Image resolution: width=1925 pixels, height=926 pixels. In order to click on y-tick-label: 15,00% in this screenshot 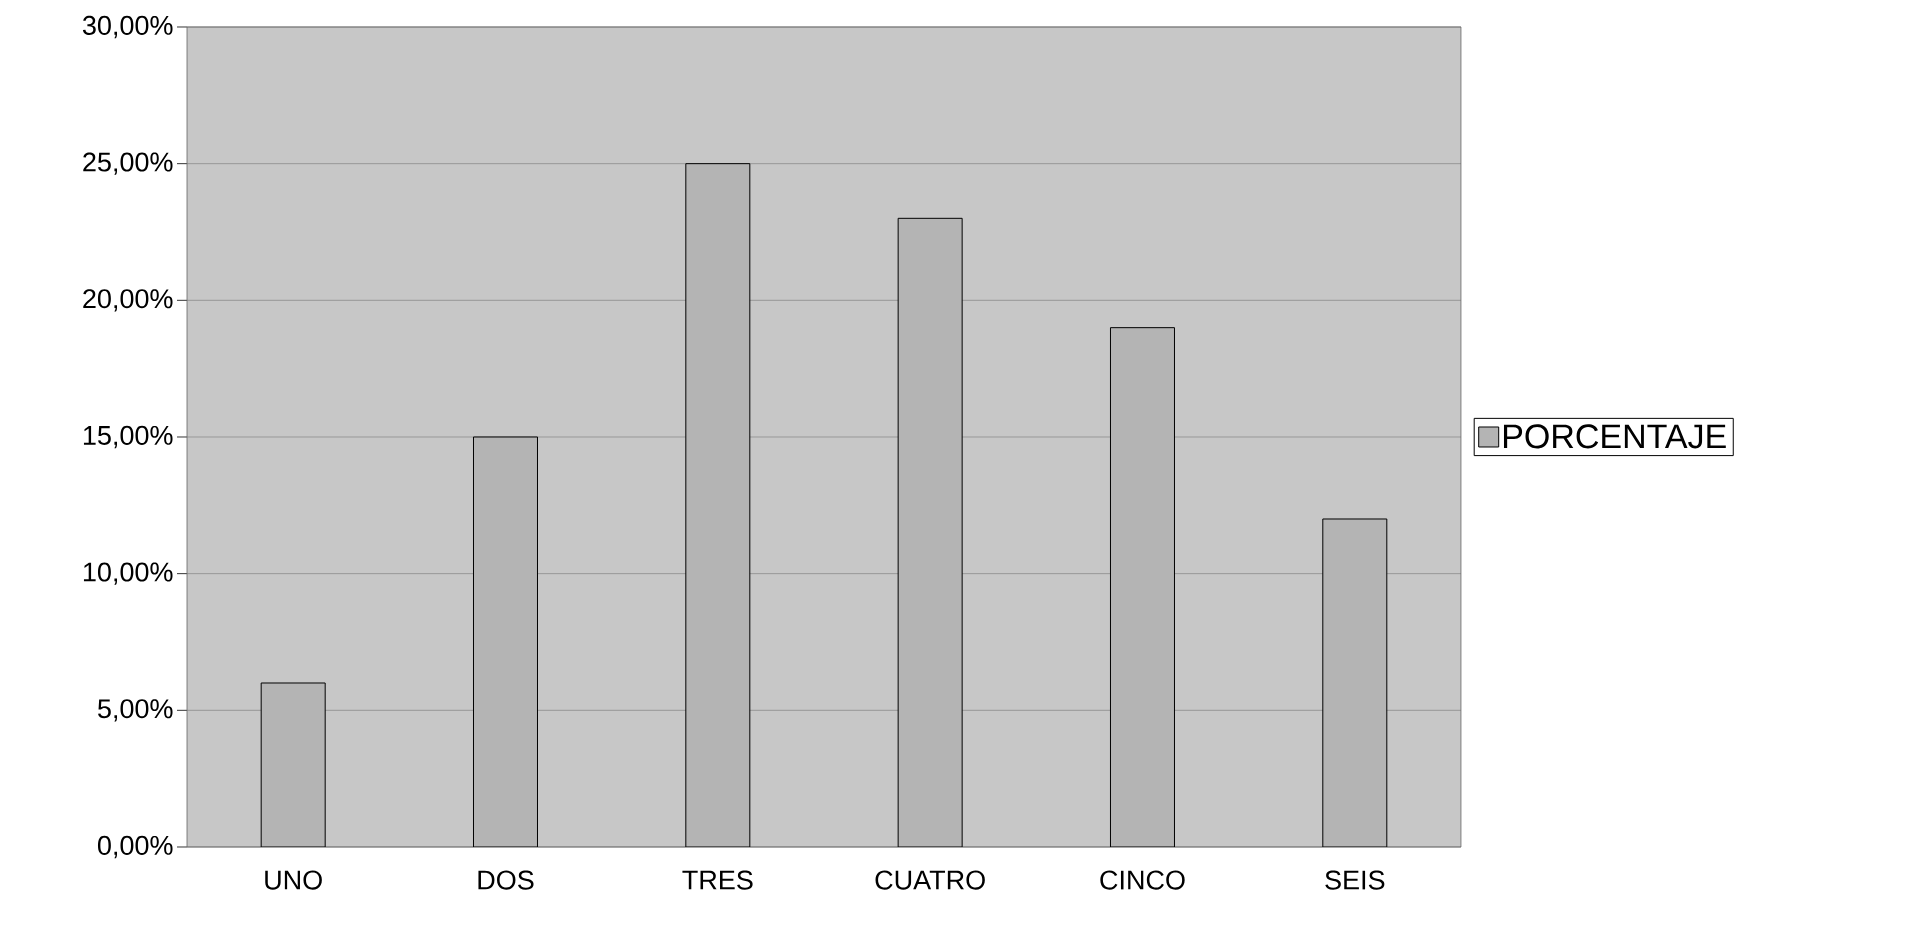, I will do `click(128, 437)`.